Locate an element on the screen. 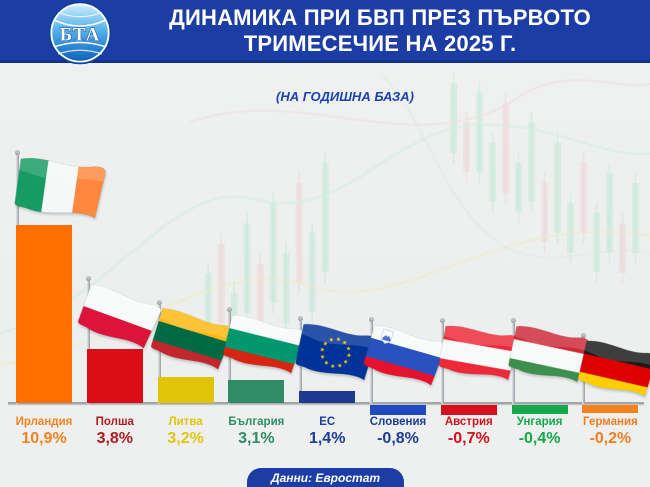 The width and height of the screenshot is (650, 487). value-label-ireland: 10,9% is located at coordinates (44, 438).